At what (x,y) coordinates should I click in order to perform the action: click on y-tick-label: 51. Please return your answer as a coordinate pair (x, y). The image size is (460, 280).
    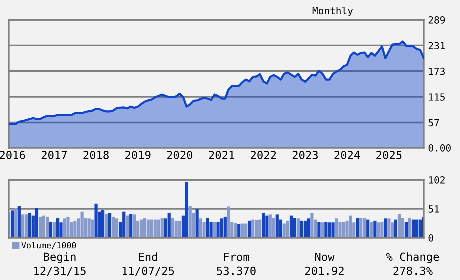
    Looking at the image, I should click on (434, 209).